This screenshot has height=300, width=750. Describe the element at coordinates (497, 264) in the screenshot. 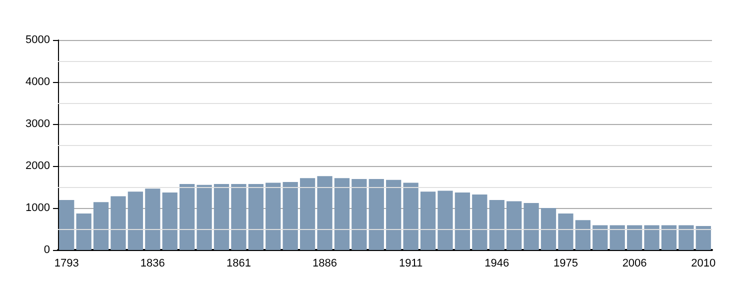

I see `x-tick-label: 1946` at that location.